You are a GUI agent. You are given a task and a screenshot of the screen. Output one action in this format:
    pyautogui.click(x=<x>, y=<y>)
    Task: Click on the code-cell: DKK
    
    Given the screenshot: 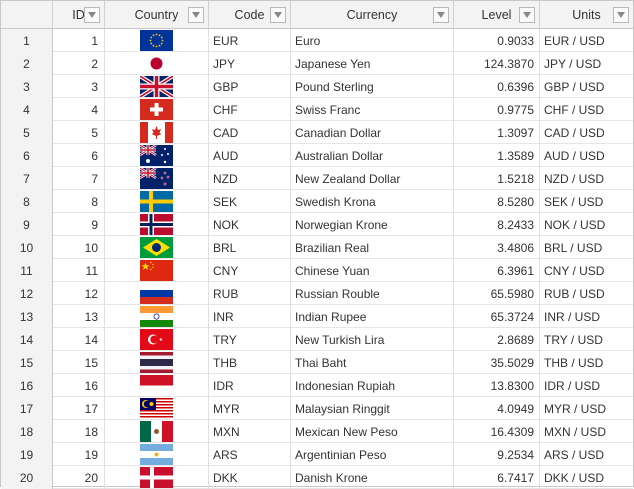 What is the action you would take?
    pyautogui.click(x=250, y=477)
    